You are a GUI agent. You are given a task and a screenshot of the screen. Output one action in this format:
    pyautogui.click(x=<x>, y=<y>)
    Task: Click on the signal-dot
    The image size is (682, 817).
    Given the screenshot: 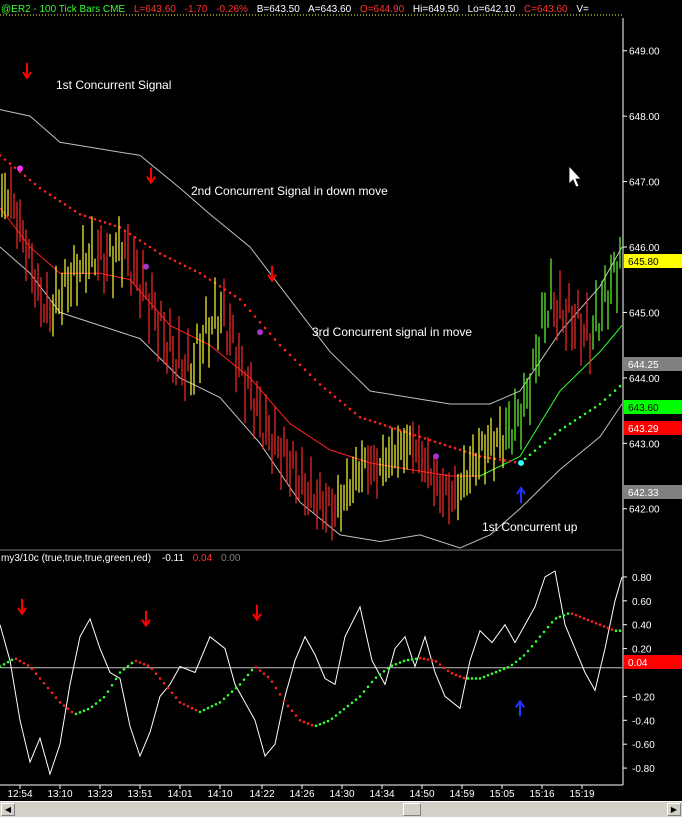 What is the action you would take?
    pyautogui.click(x=146, y=266)
    